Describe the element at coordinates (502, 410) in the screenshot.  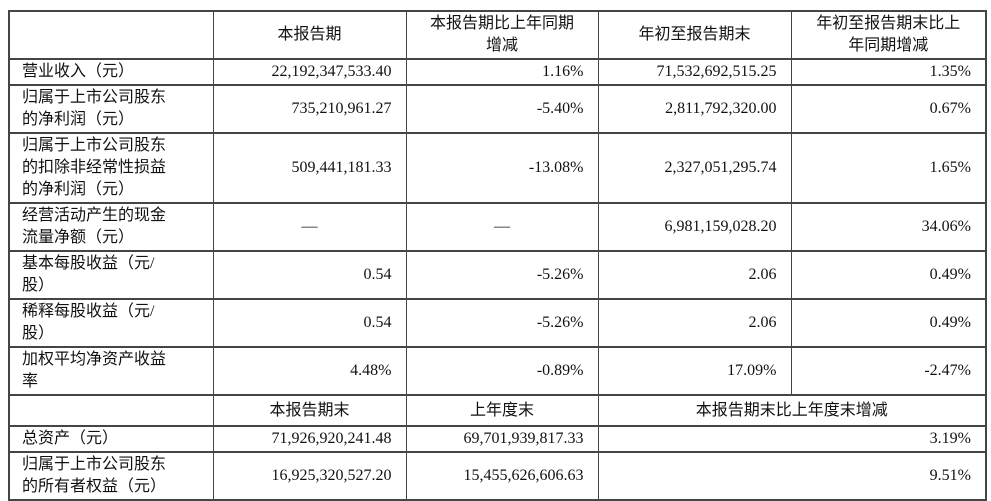
I see `header-prev-year-end: 上年度末` at that location.